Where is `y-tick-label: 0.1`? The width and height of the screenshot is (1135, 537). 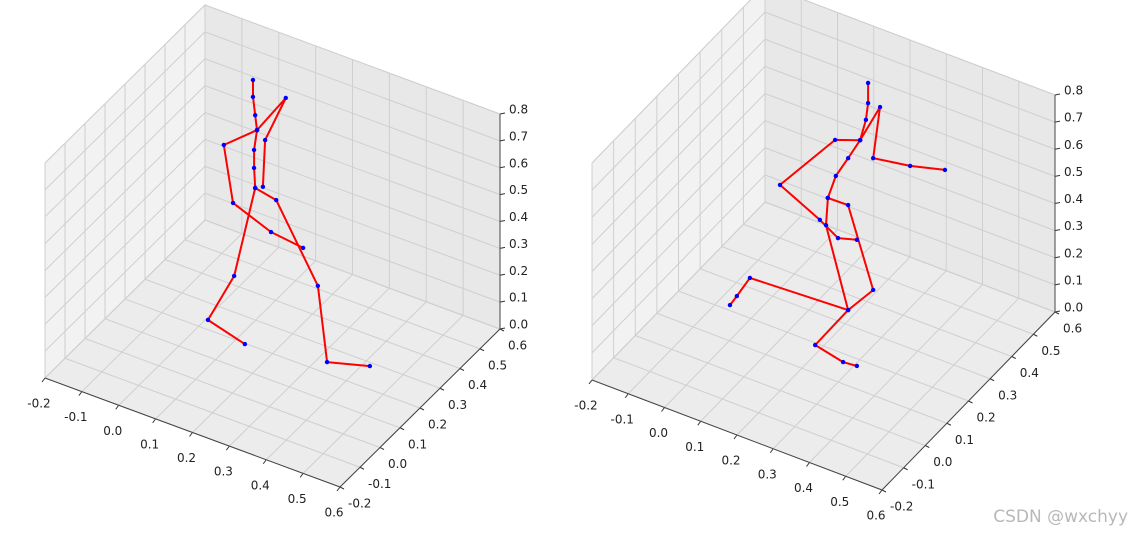
y-tick-label: 0.1 is located at coordinates (417, 444).